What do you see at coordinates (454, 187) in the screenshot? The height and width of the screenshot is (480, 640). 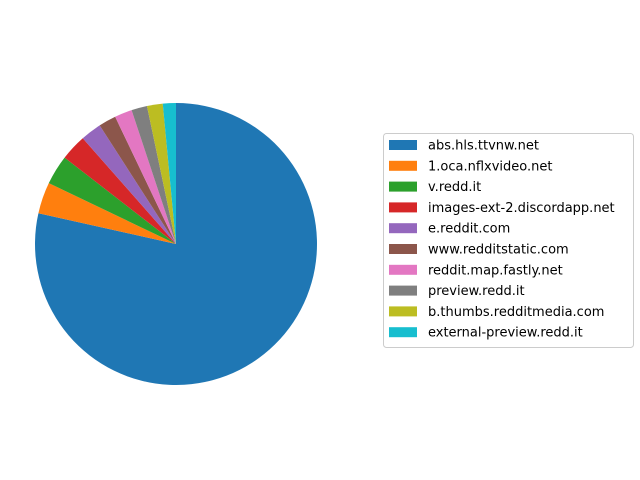 I see `legend-label-2: v.redd.it` at bounding box center [454, 187].